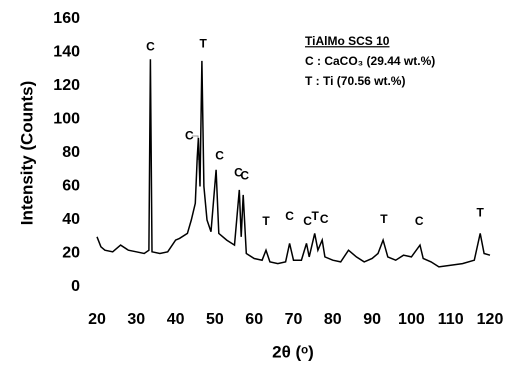 The image size is (526, 372). What do you see at coordinates (66, 52) in the screenshot?
I see `y-tick-label: 140` at bounding box center [66, 52].